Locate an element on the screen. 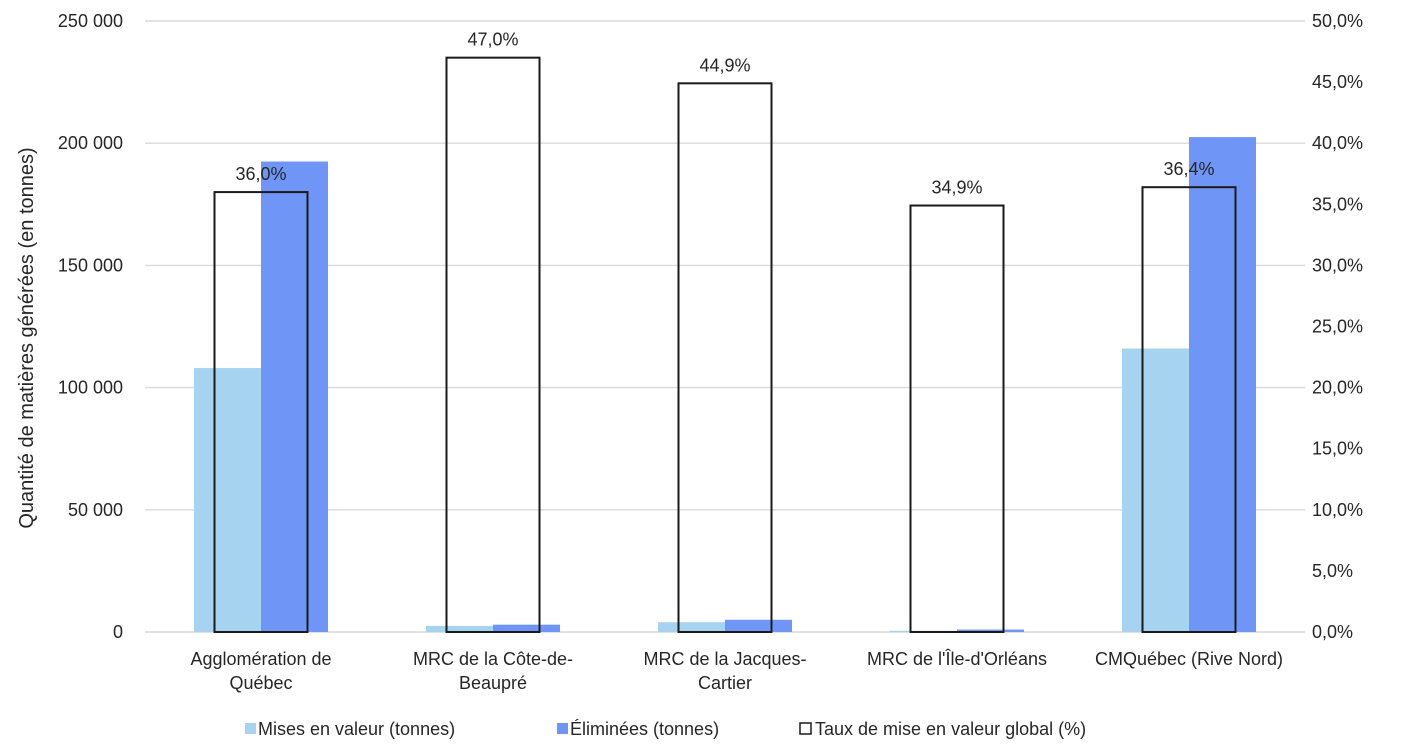 The width and height of the screenshot is (1416, 746). y2-tick-label: 10,0% is located at coordinates (1337, 510).